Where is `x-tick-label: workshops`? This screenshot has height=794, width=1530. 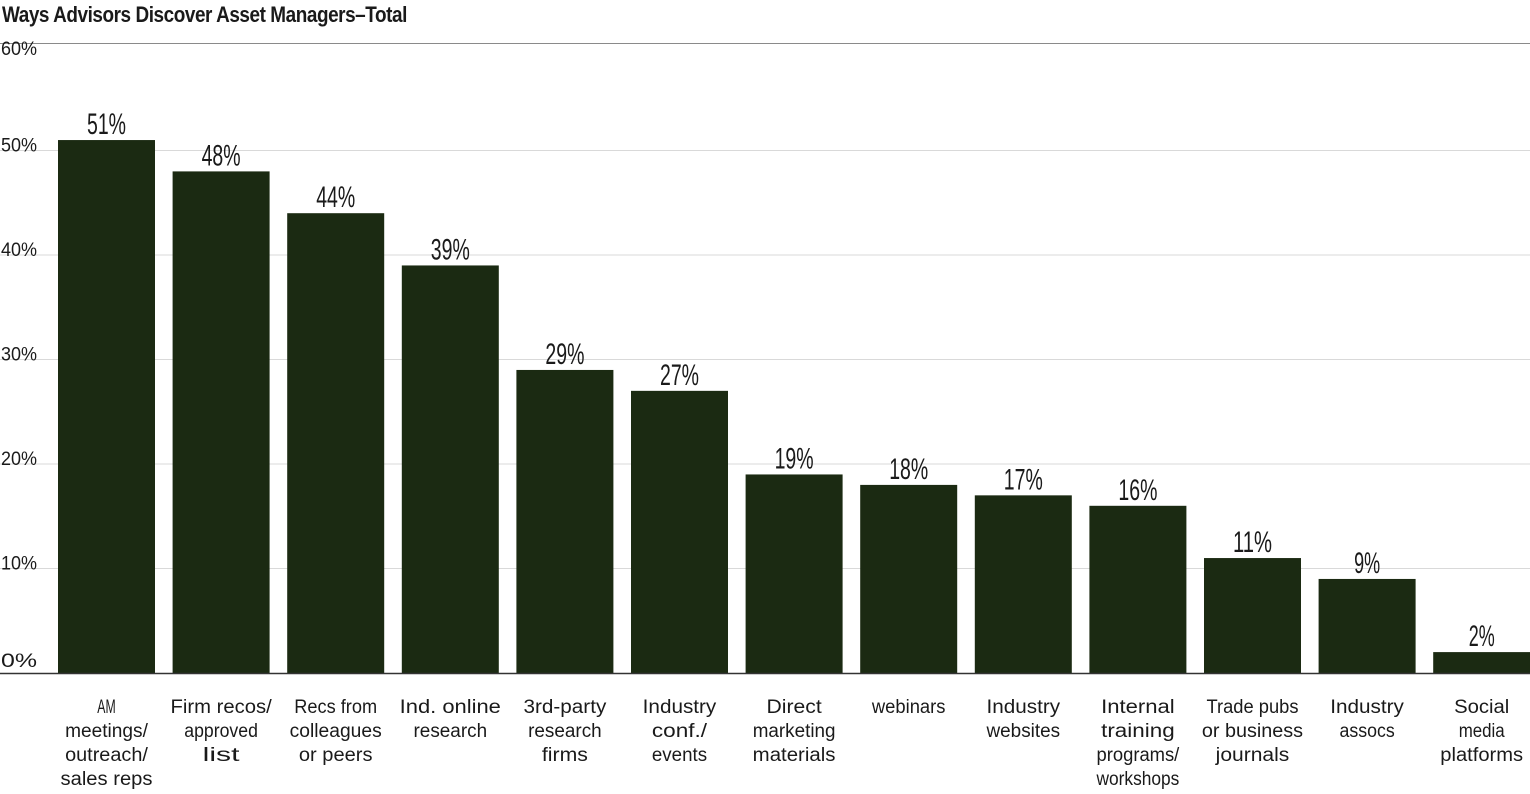
x-tick-label: workshops is located at coordinates (1138, 779).